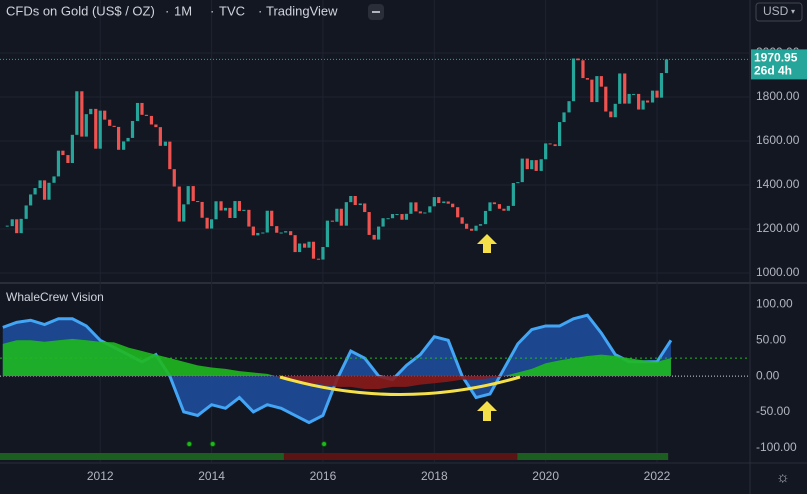 Image resolution: width=807 pixels, height=494 pixels. Describe the element at coordinates (183, 10) in the screenshot. I see `interval: 1M` at that location.